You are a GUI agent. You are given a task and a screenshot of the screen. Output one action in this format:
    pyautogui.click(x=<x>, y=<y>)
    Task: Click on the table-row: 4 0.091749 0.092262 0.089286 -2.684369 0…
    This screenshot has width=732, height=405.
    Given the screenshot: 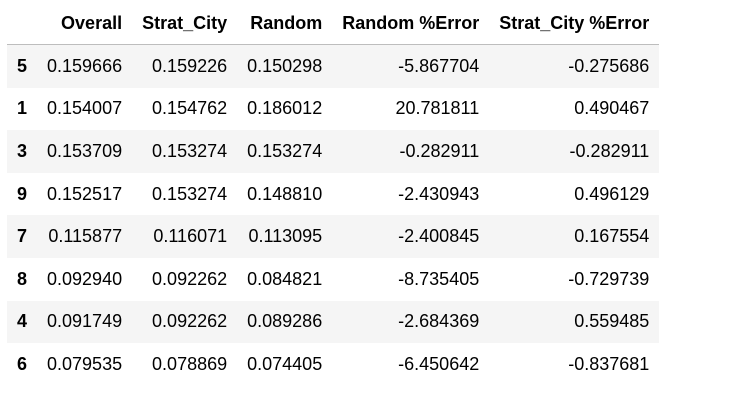 What is the action you would take?
    pyautogui.click(x=333, y=322)
    